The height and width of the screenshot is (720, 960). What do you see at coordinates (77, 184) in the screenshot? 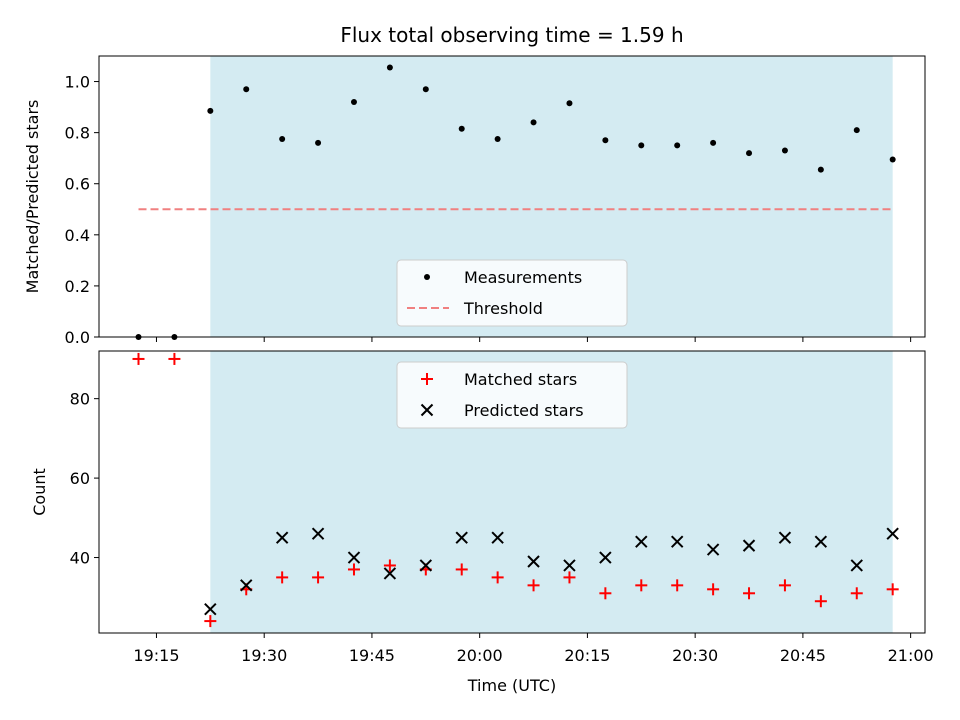
I see `y-tick-label: 0.6` at bounding box center [77, 184].